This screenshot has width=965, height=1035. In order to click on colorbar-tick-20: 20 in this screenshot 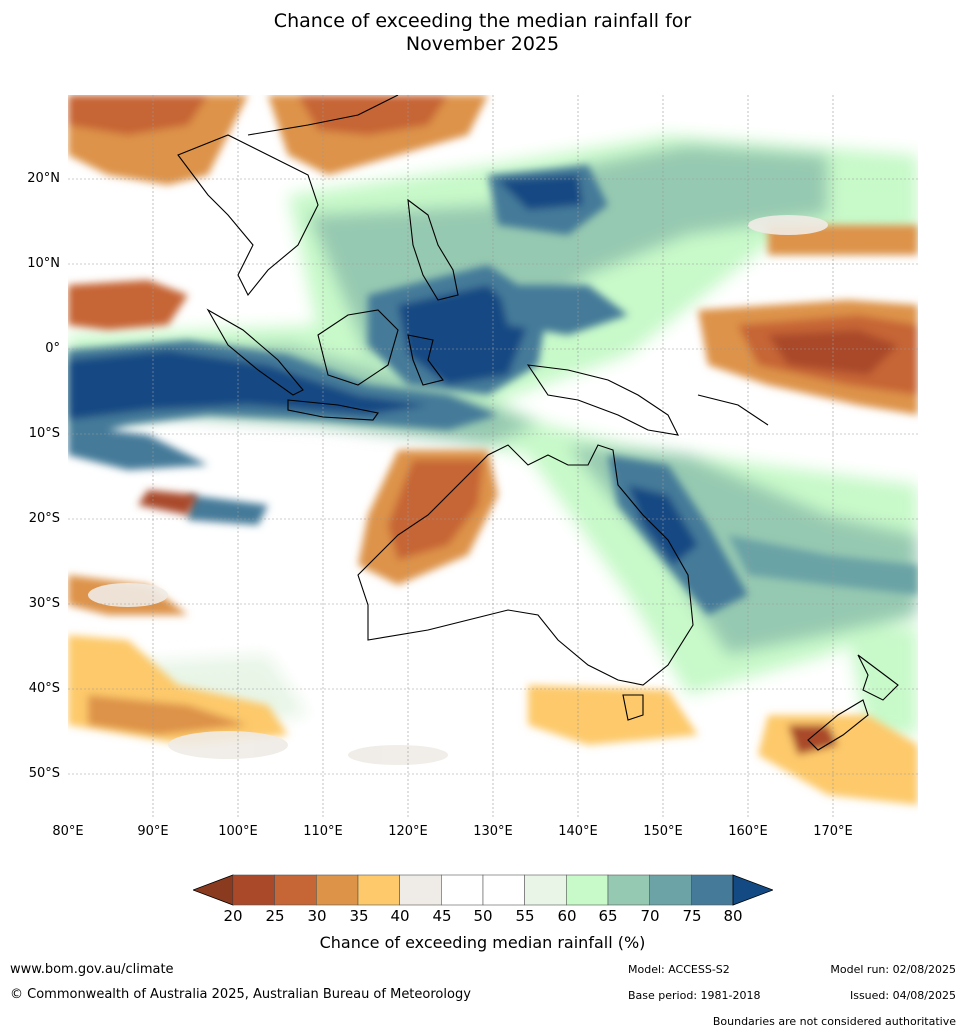, I will do `click(233, 916)`.